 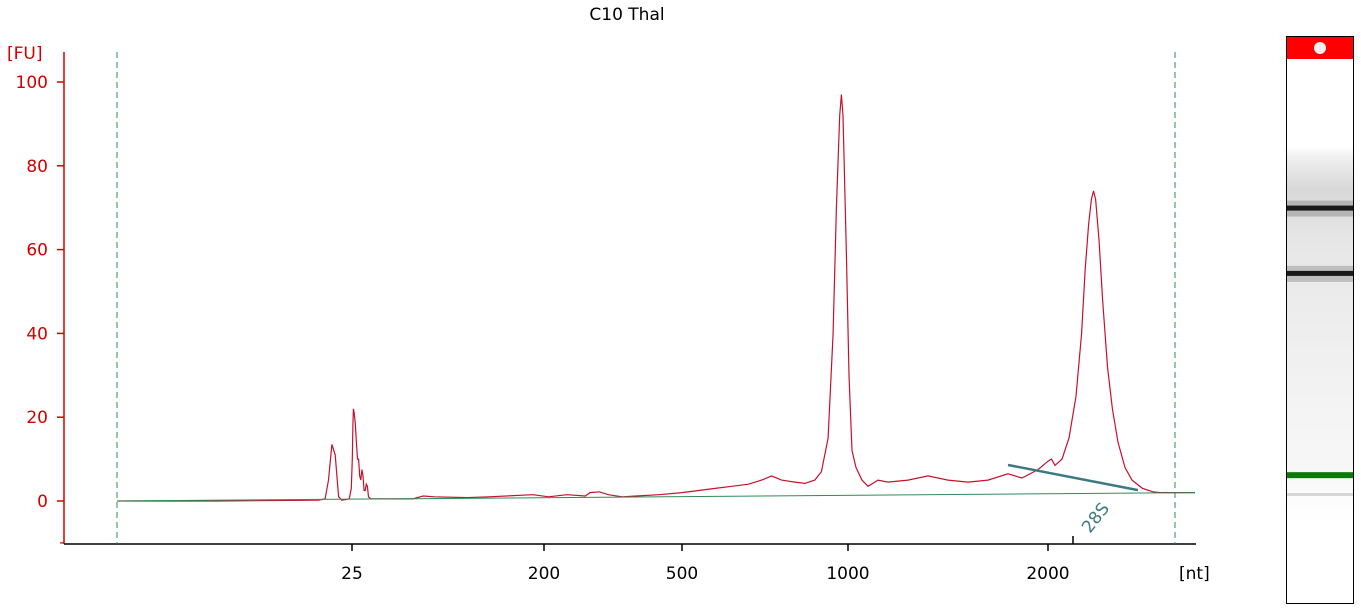 What do you see at coordinates (1096, 518) in the screenshot?
I see `peak-label-28s: 28S` at bounding box center [1096, 518].